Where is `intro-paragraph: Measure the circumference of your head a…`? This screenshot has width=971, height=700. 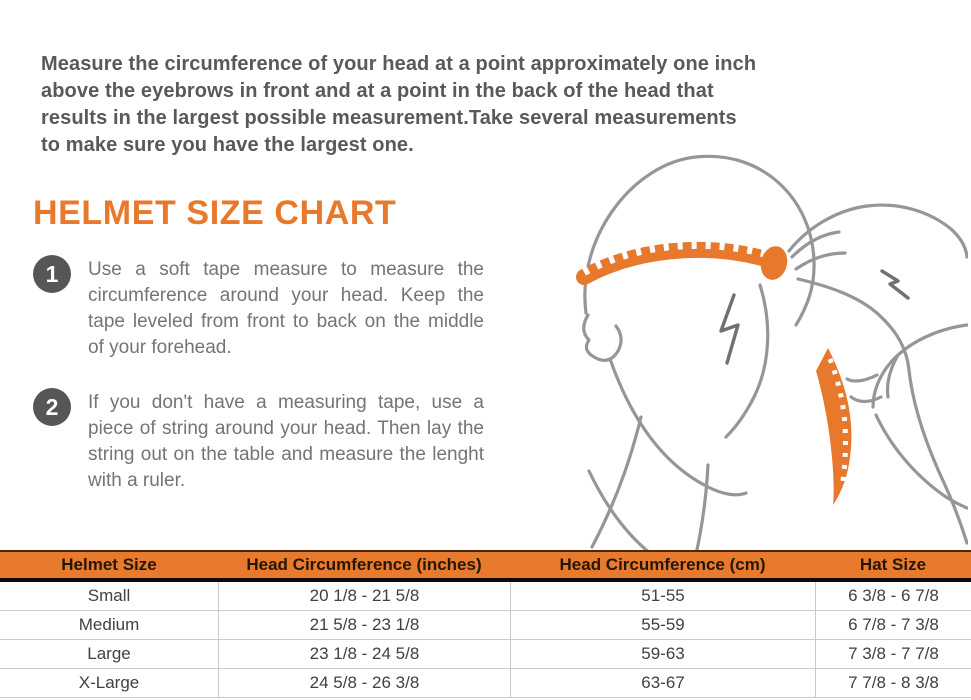 intro-paragraph: Measure the circumference of your head a… is located at coordinates (456, 105).